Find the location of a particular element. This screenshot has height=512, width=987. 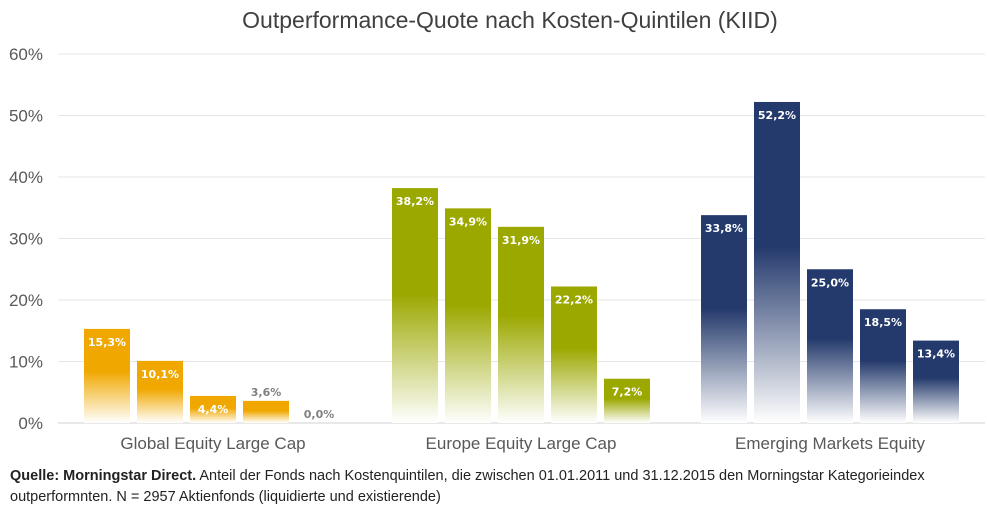

source-label: Quelle: Morningstar Direct. is located at coordinates (103, 476).